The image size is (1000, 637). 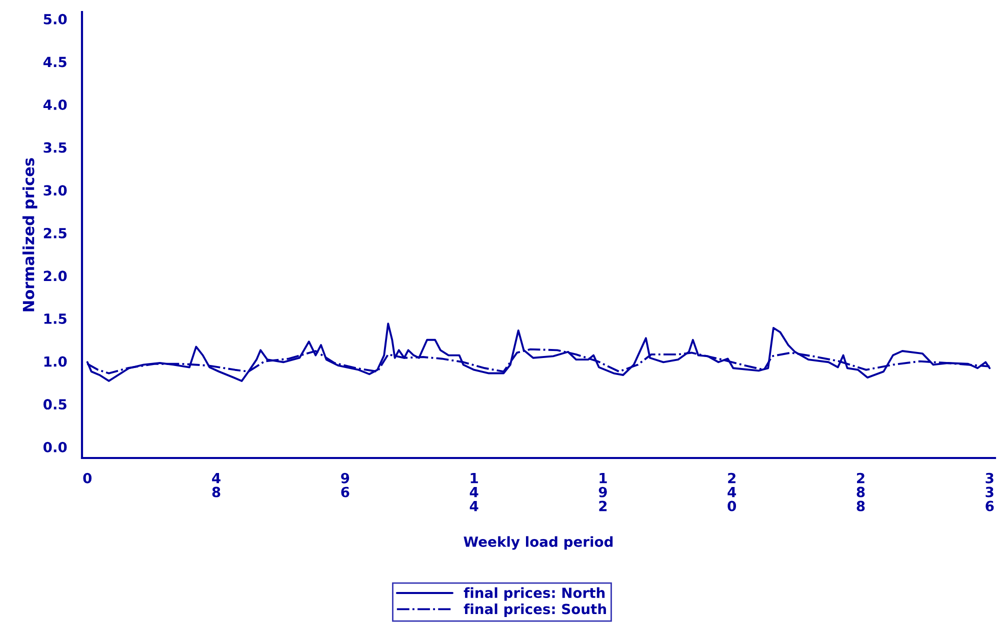 What do you see at coordinates (55, 361) in the screenshot?
I see `y-tick-label: 1.0` at bounding box center [55, 361].